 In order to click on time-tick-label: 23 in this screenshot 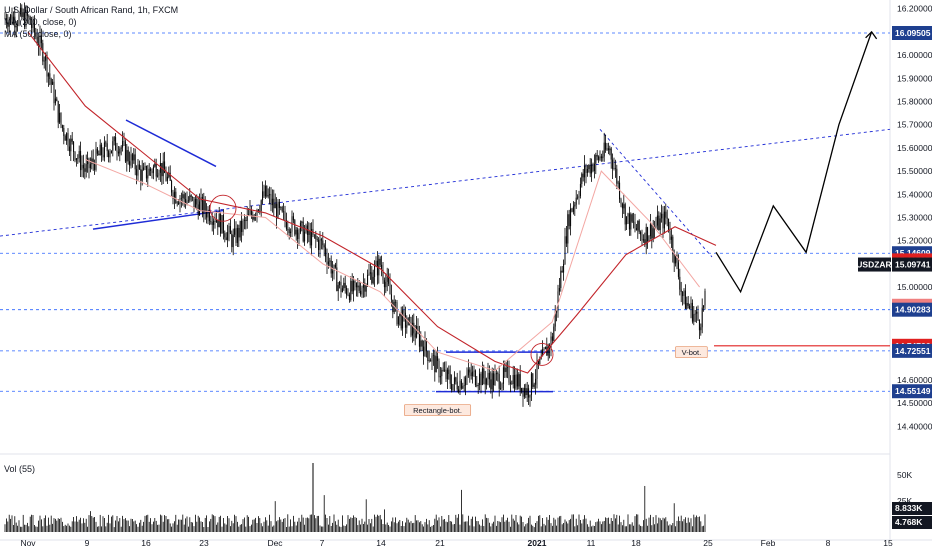, I will do `click(204, 543)`.